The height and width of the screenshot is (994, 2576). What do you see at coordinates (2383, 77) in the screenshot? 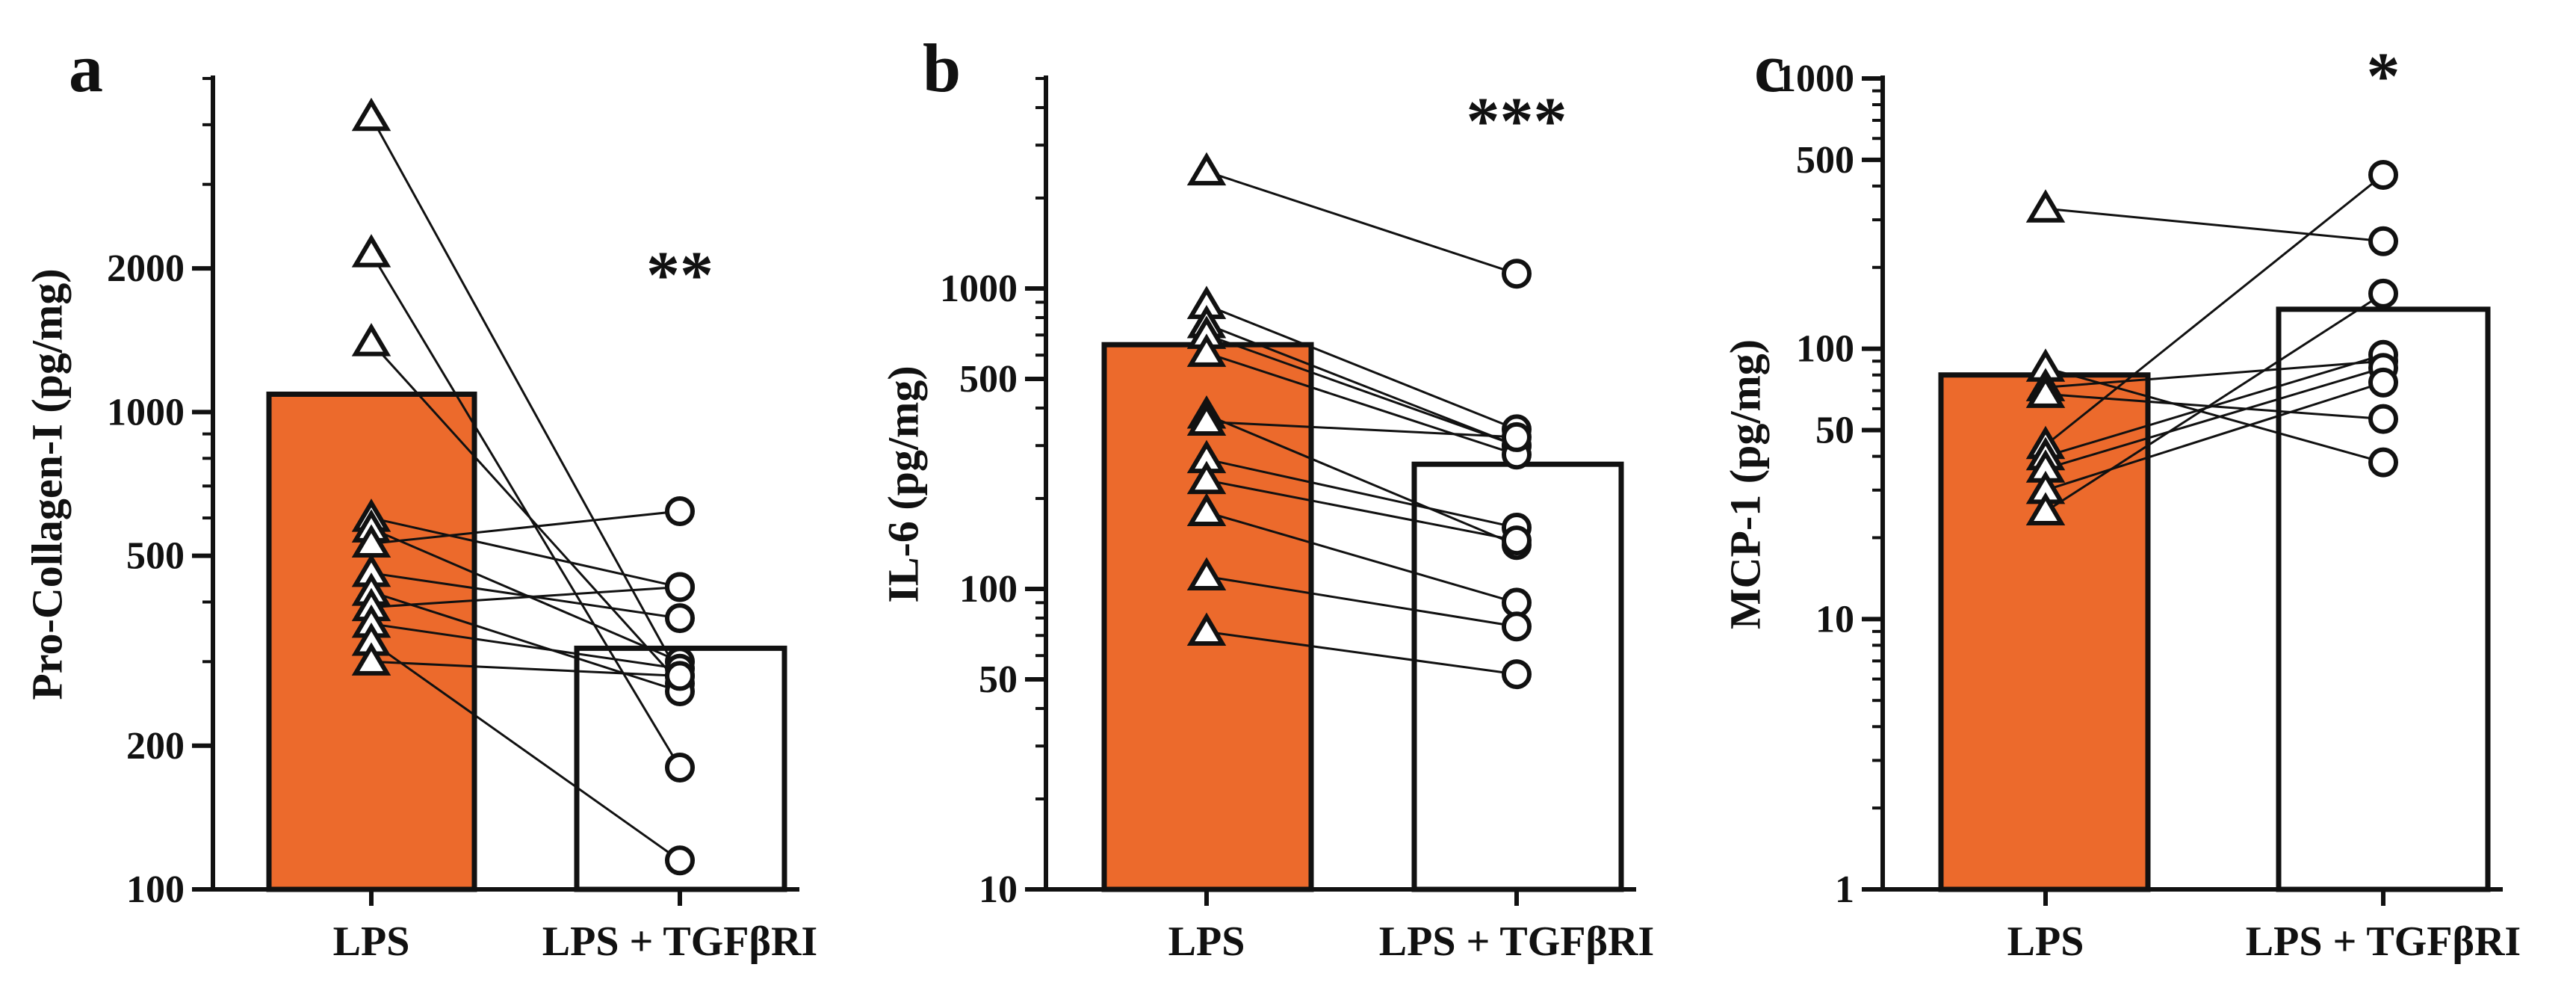
I see `significance-marker: *` at bounding box center [2383, 77].